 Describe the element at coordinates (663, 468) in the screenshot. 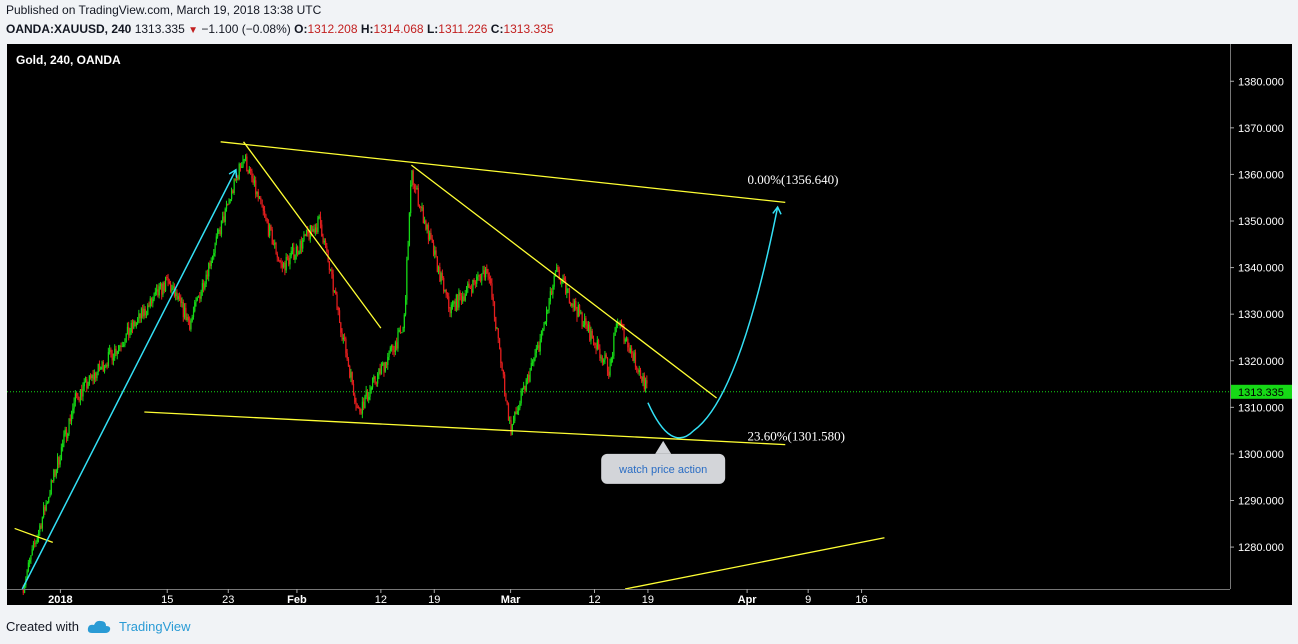

I see `watch-price-action-callout` at that location.